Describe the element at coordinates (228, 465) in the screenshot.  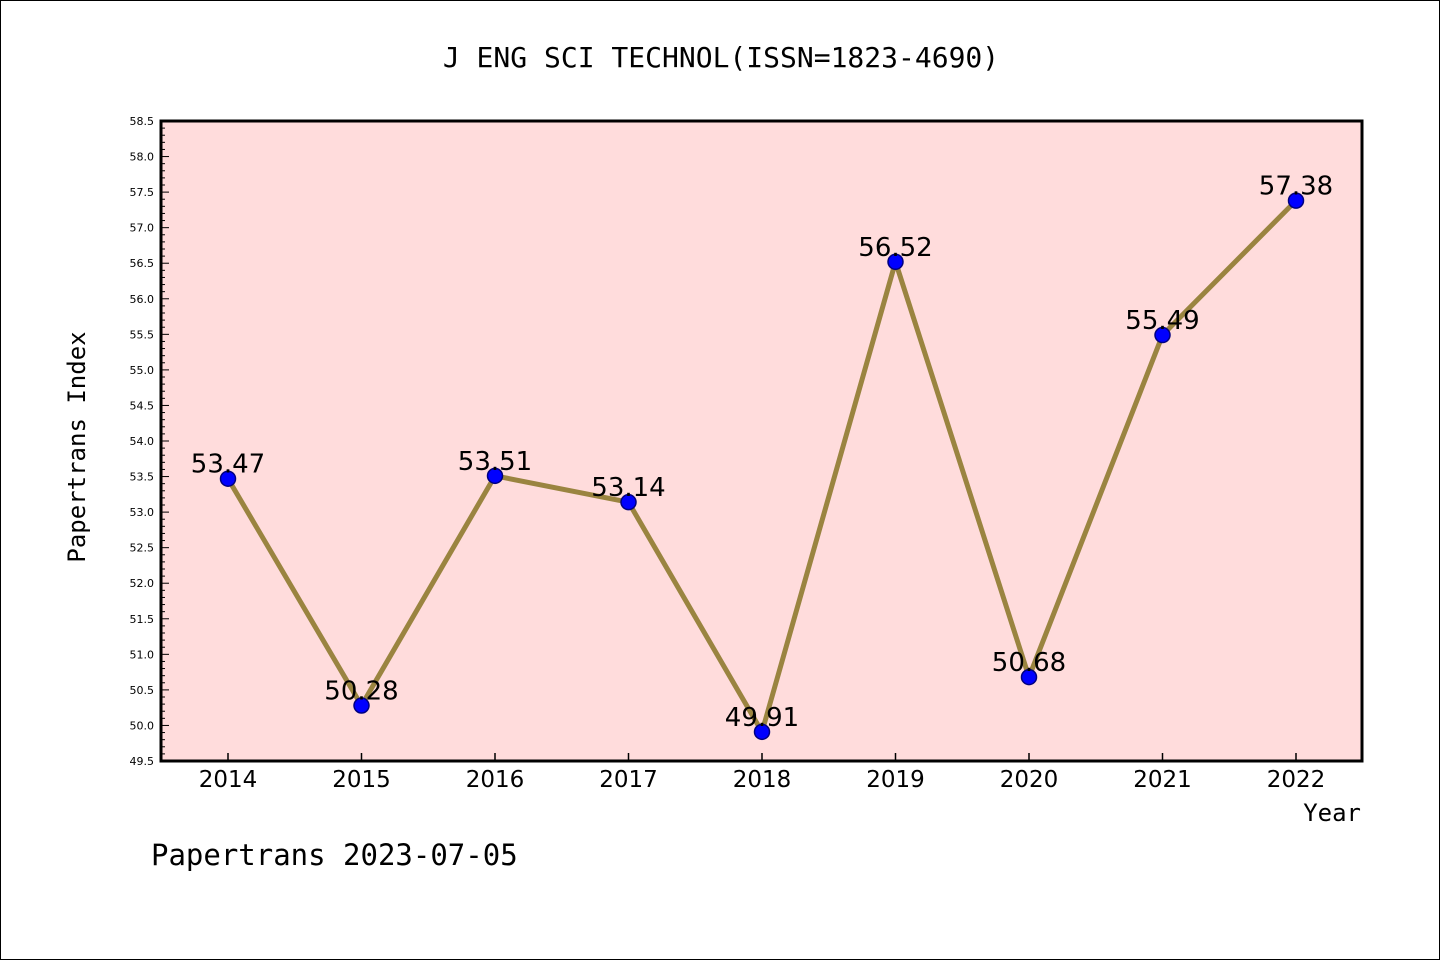
I see `data-label-2014: 53.47` at that location.